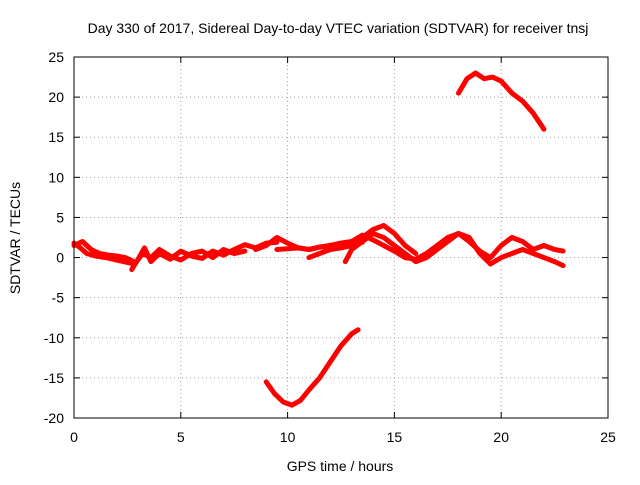  What do you see at coordinates (54, 418) in the screenshot?
I see `y-tick-label: -20` at bounding box center [54, 418].